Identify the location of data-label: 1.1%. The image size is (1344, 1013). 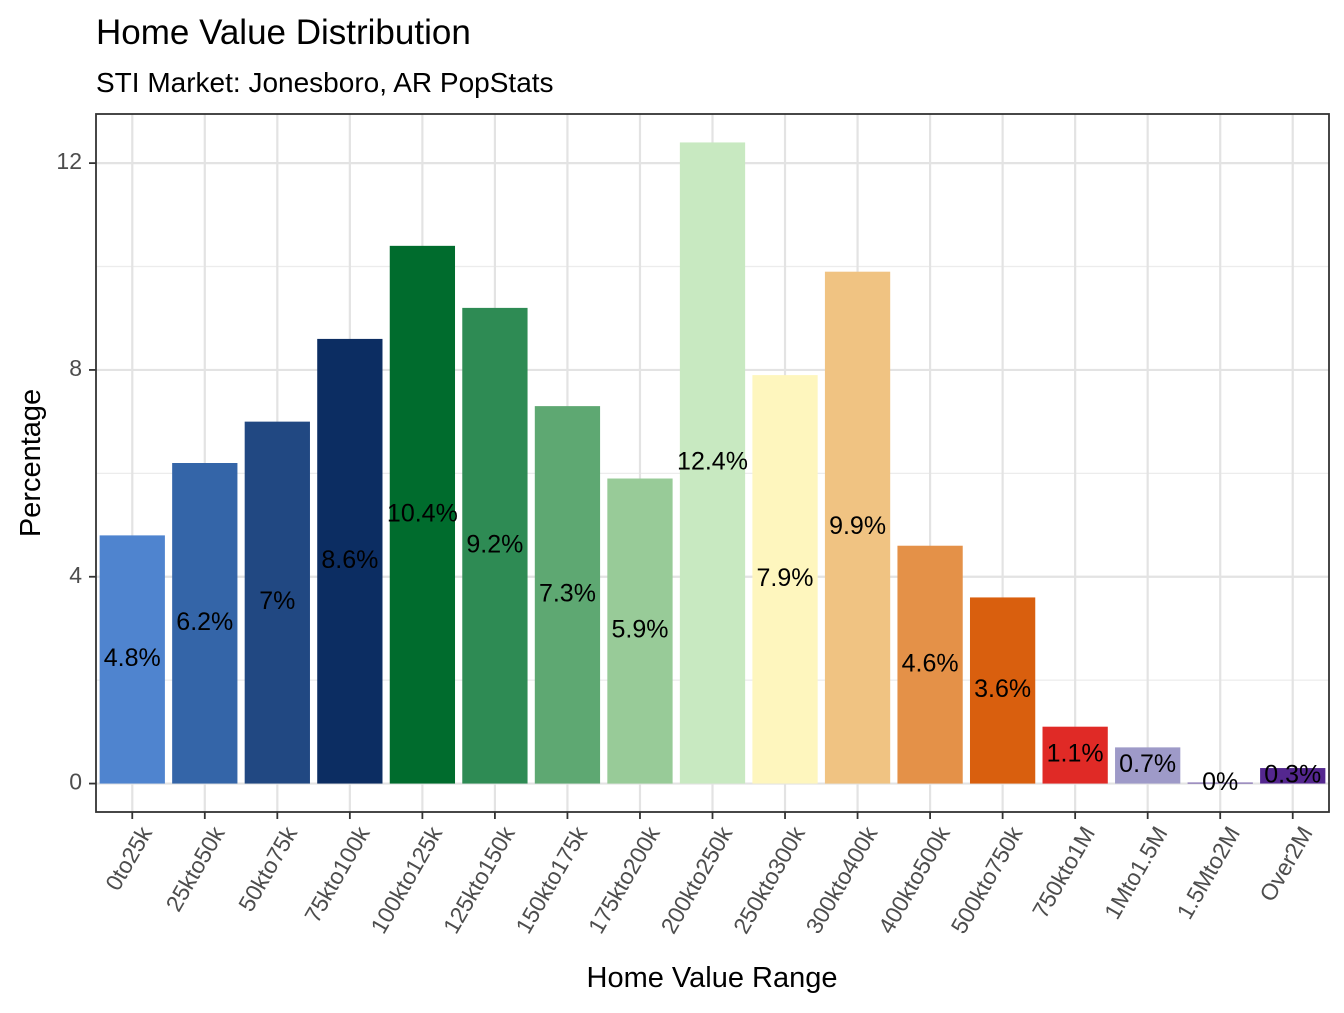
(1075, 754).